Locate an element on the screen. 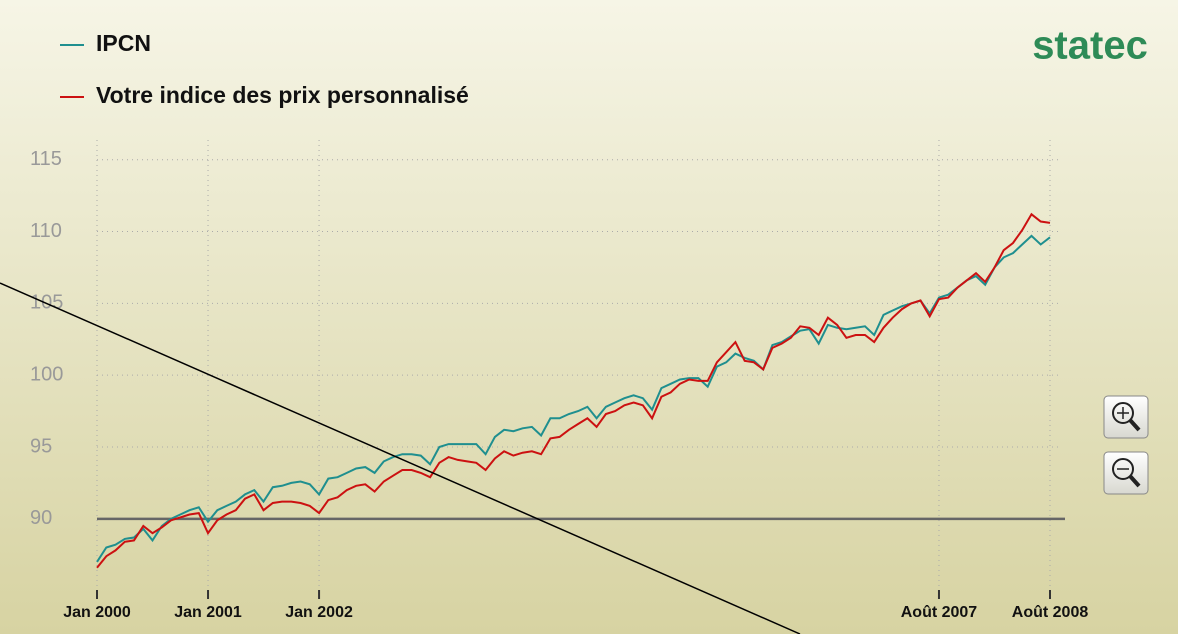 The image size is (1178, 639). legend-label: IPCN is located at coordinates (123, 43).